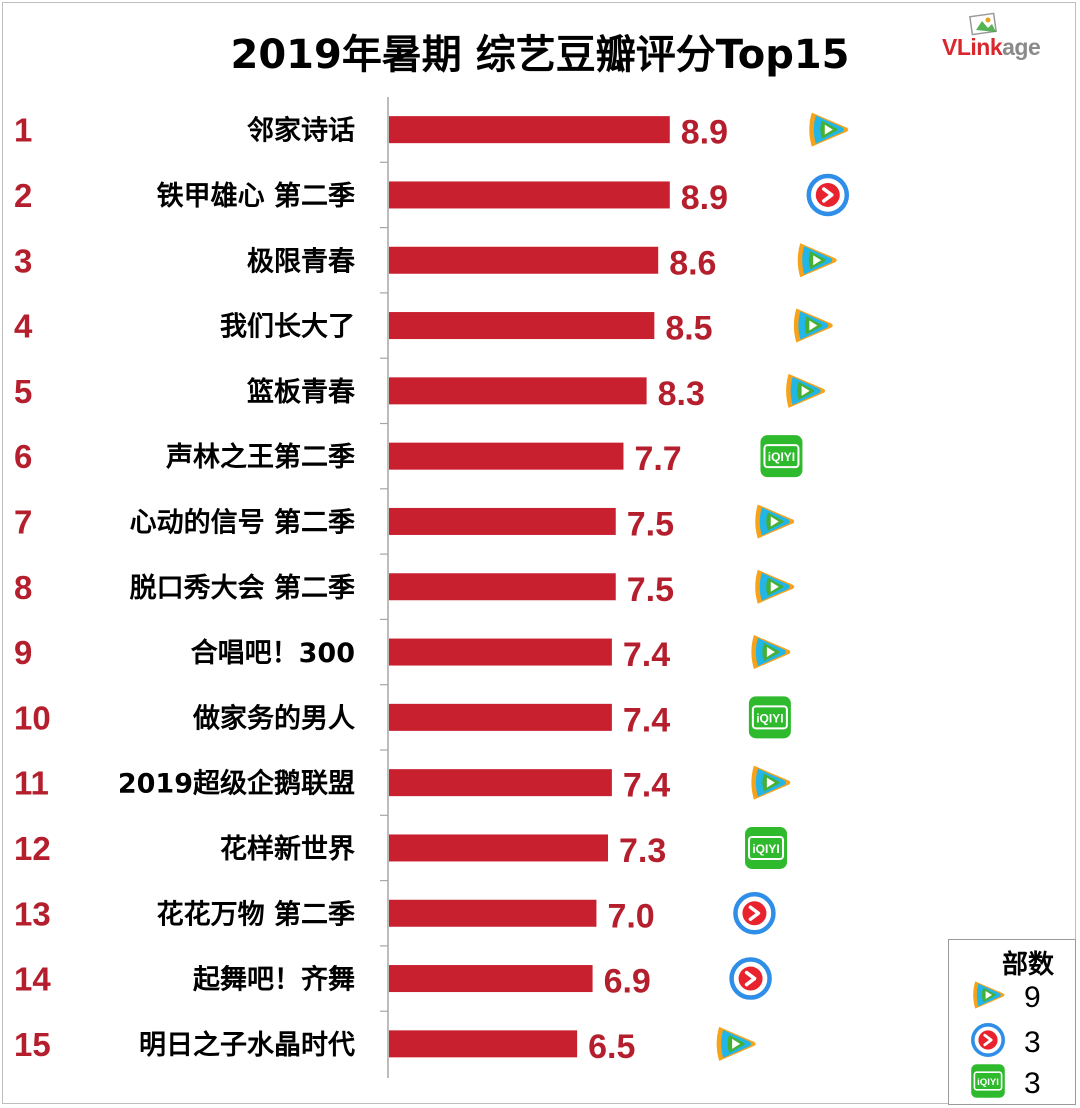 Image resolution: width=1080 pixels, height=1108 pixels. I want to click on score-value-label: 8.5, so click(688, 329).